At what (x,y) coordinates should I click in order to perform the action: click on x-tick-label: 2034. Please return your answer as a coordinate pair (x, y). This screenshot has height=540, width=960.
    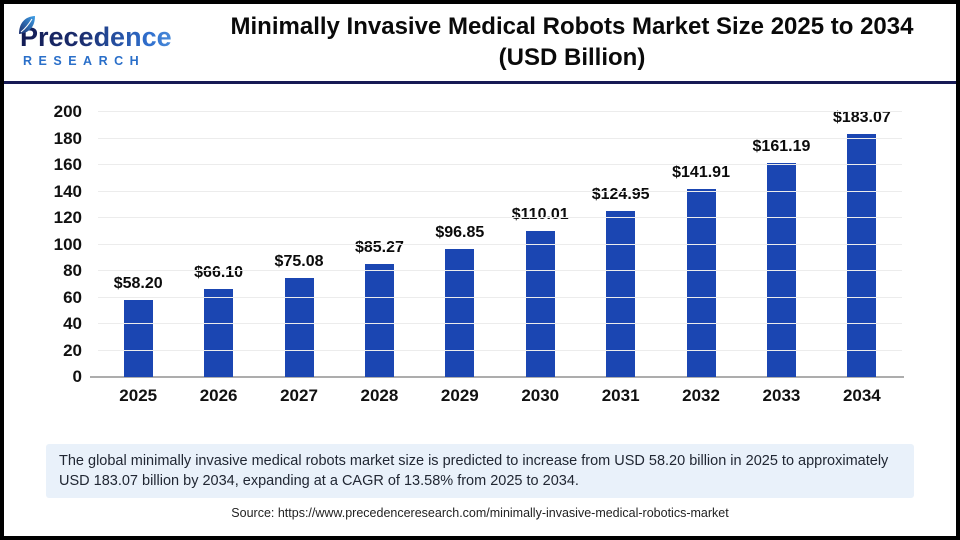
    Looking at the image, I should click on (861, 395).